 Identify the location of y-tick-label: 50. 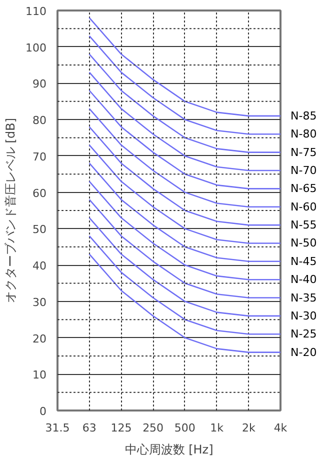
(39, 229).